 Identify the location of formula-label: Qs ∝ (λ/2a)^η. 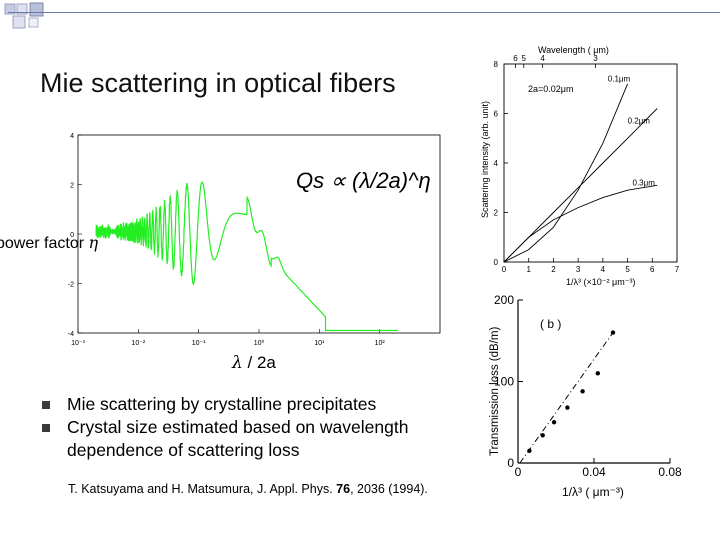
(363, 180).